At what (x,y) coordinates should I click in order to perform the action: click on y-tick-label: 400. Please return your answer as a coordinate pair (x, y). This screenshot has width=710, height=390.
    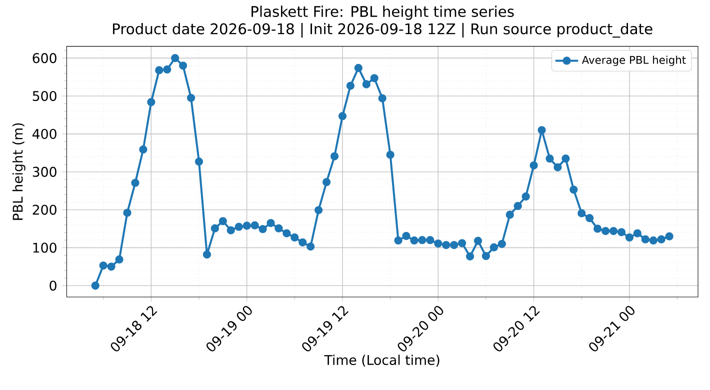
    Looking at the image, I should click on (44, 133).